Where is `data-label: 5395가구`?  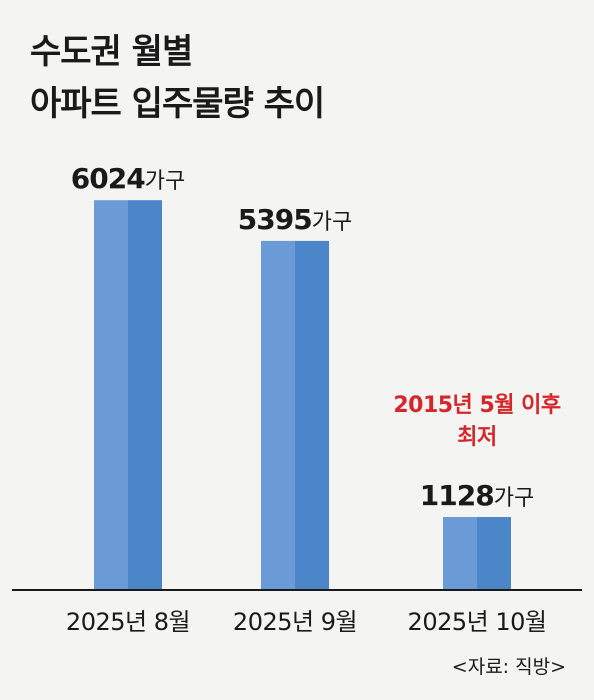
data-label: 5395가구 is located at coordinates (295, 219).